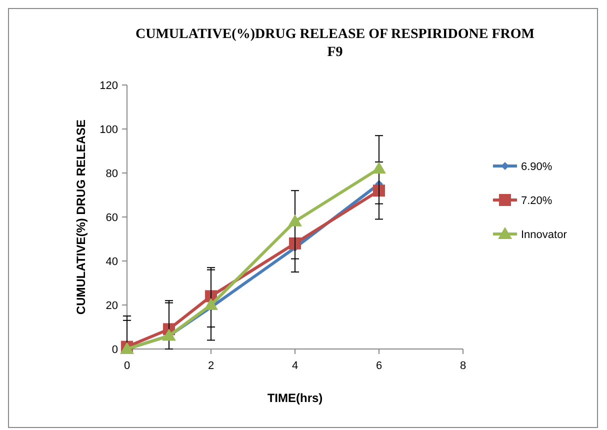 The height and width of the screenshot is (430, 607). Describe the element at coordinates (112, 306) in the screenshot. I see `y-tick-label: 20` at that location.